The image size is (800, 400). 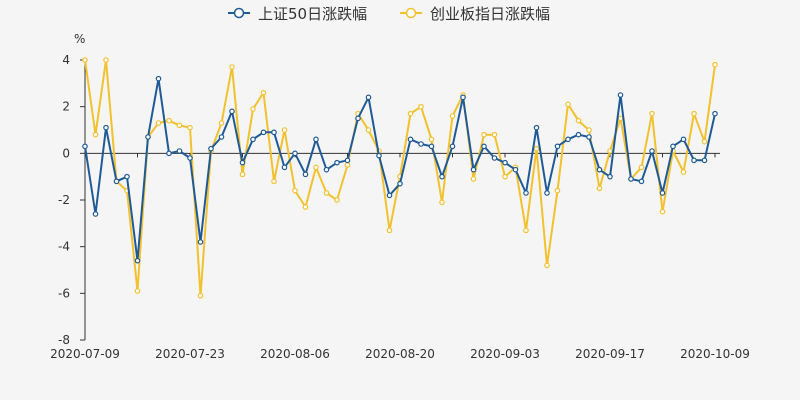 I want to click on legend-item-1: 创业板指日涨跌幅, so click(x=475, y=14).